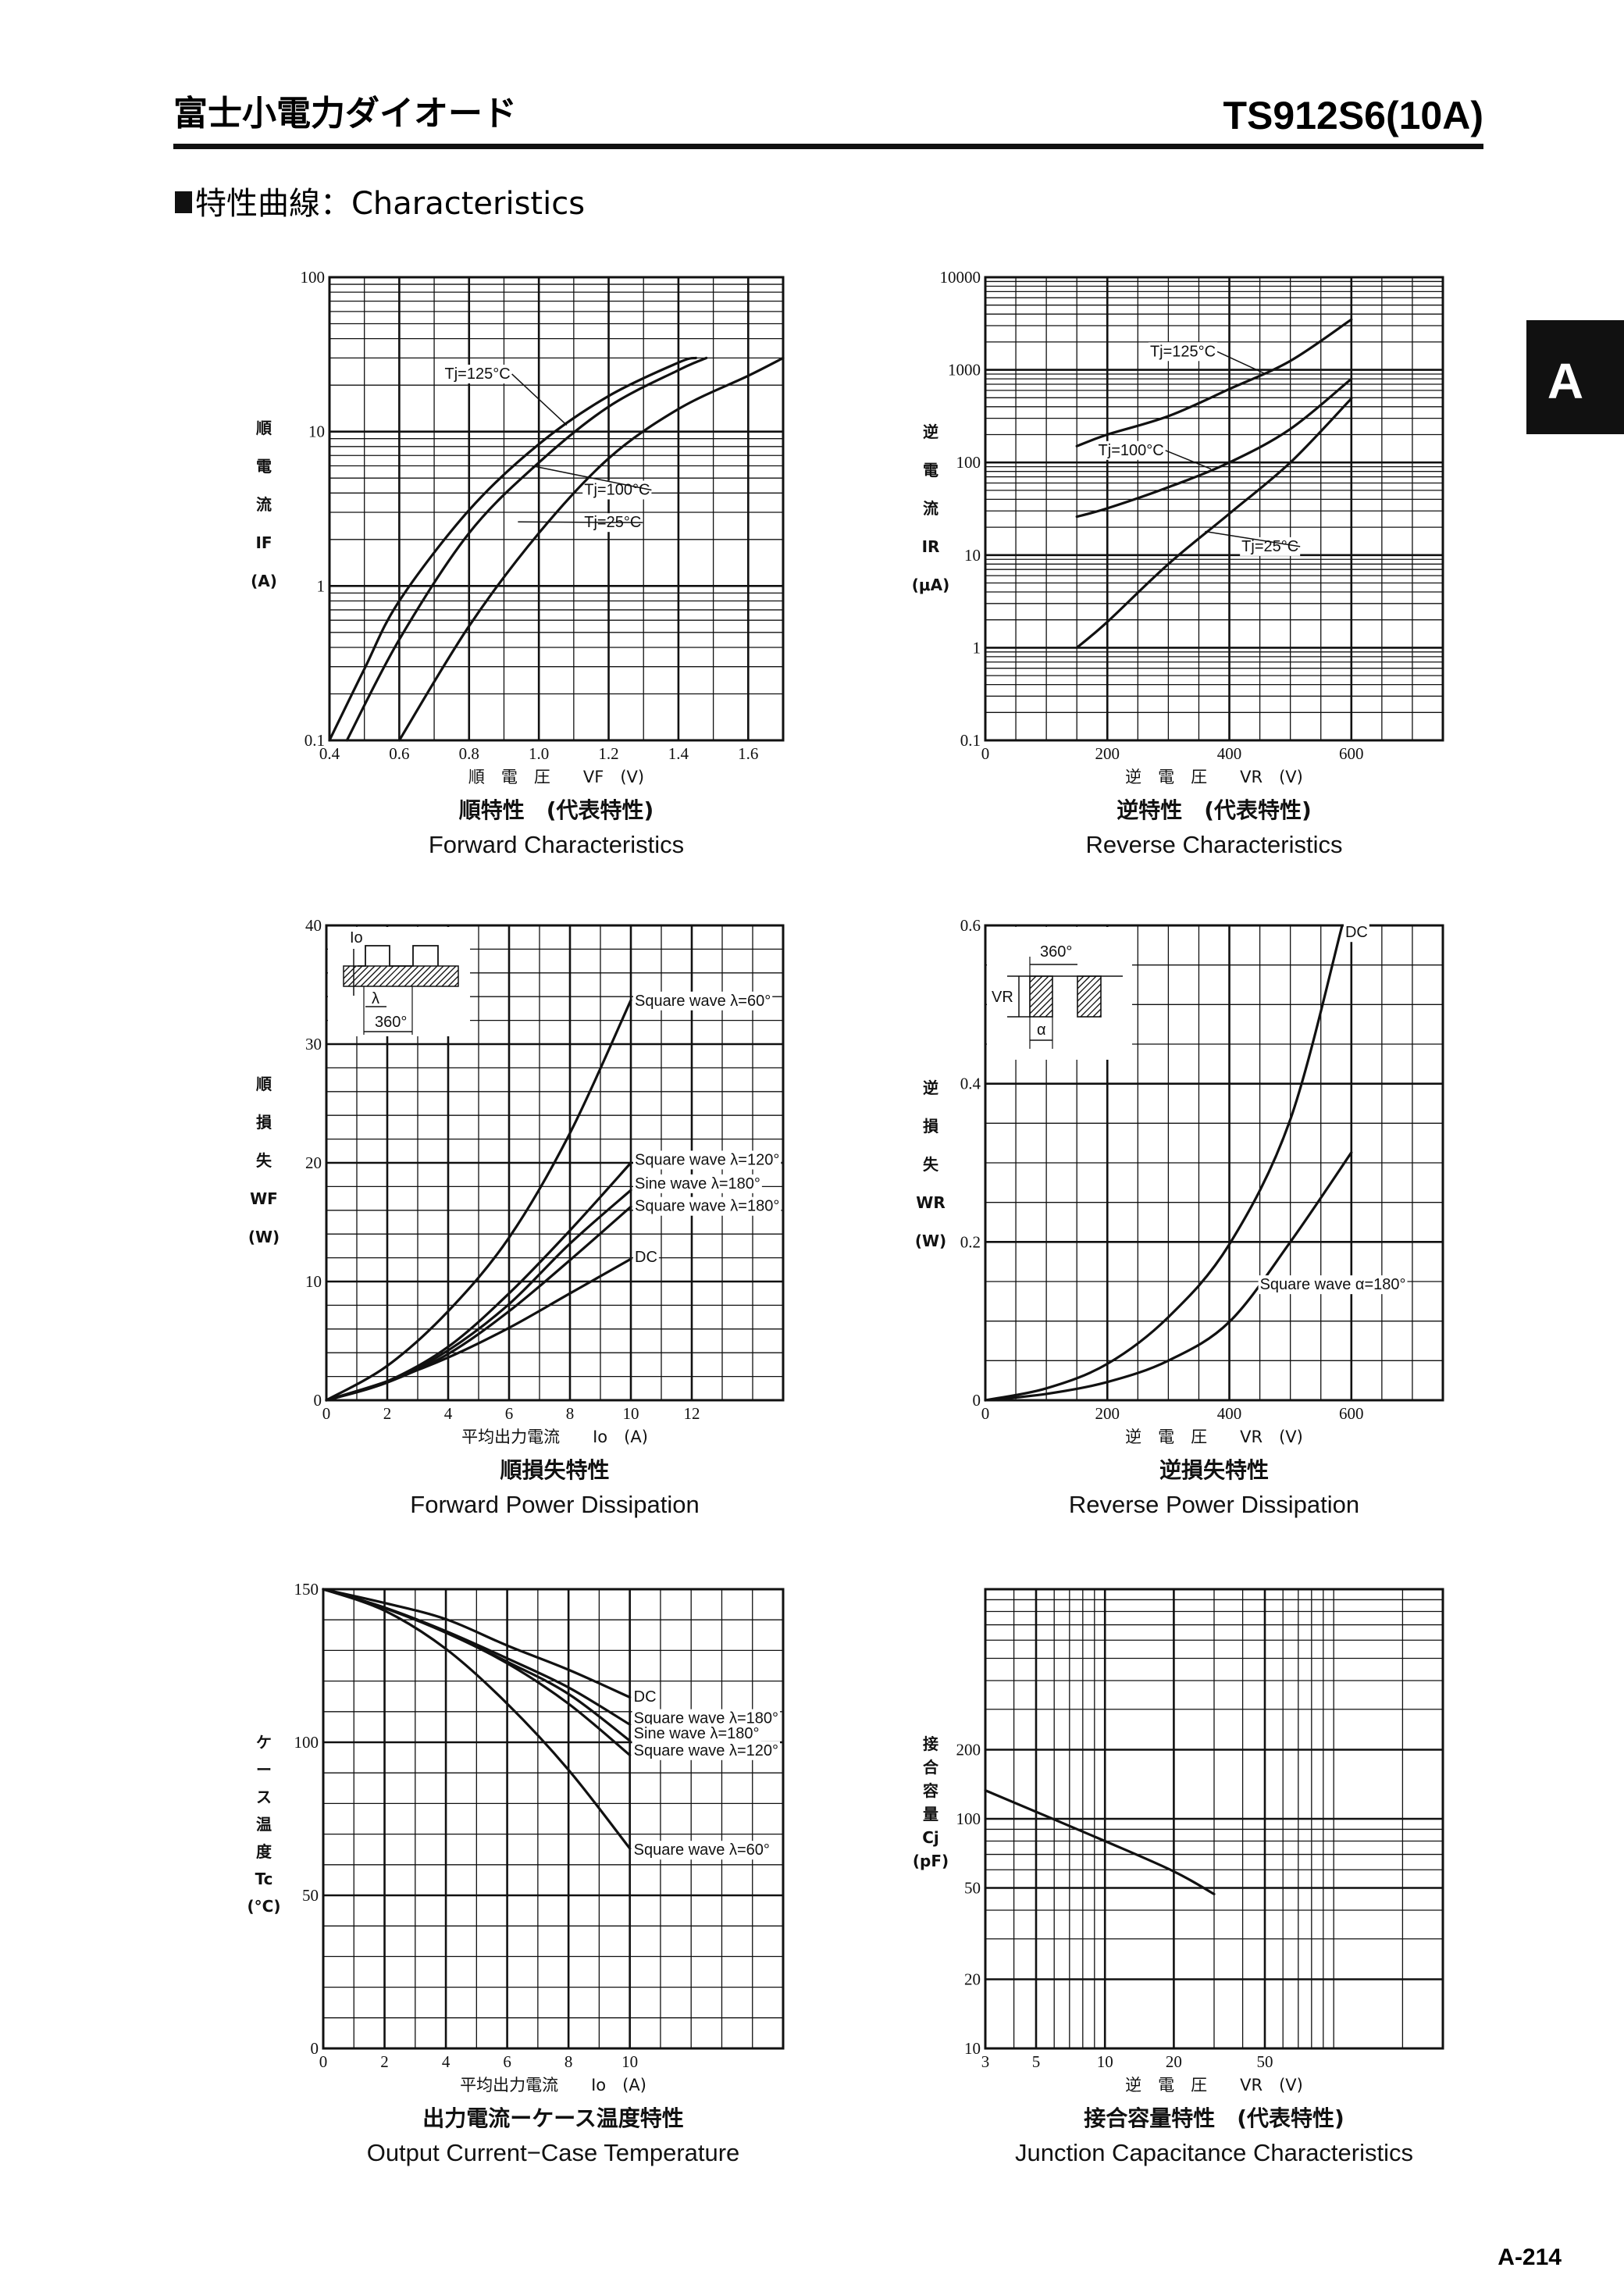 This screenshot has width=1624, height=2278. What do you see at coordinates (356, 937) in the screenshot?
I see `inset-label-io: Io` at bounding box center [356, 937].